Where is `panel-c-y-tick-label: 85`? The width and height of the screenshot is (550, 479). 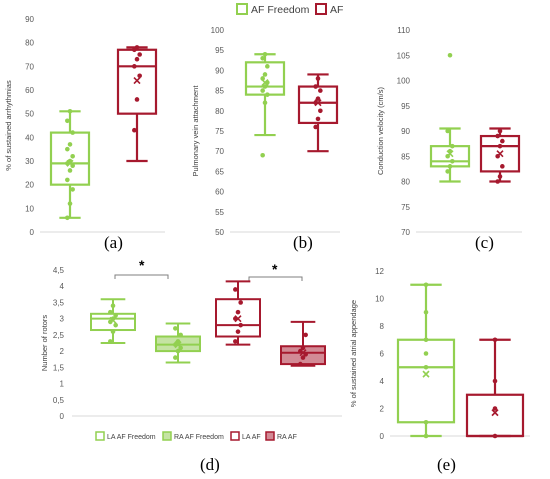 panel-c-y-tick-label: 85 is located at coordinates (405, 156).